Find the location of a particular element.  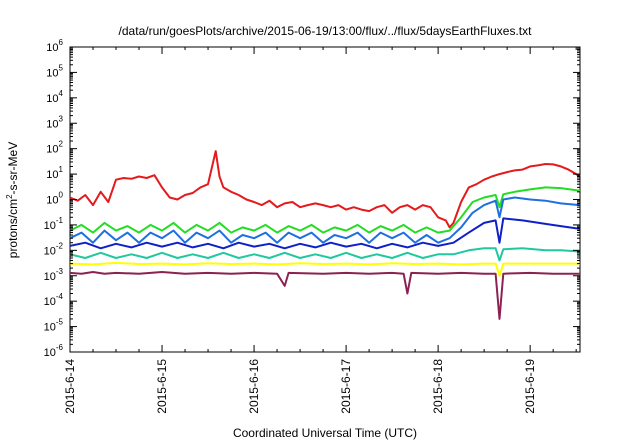

y-axis-label: protons/cm2-s-sr-MeV is located at coordinates (12, 200).